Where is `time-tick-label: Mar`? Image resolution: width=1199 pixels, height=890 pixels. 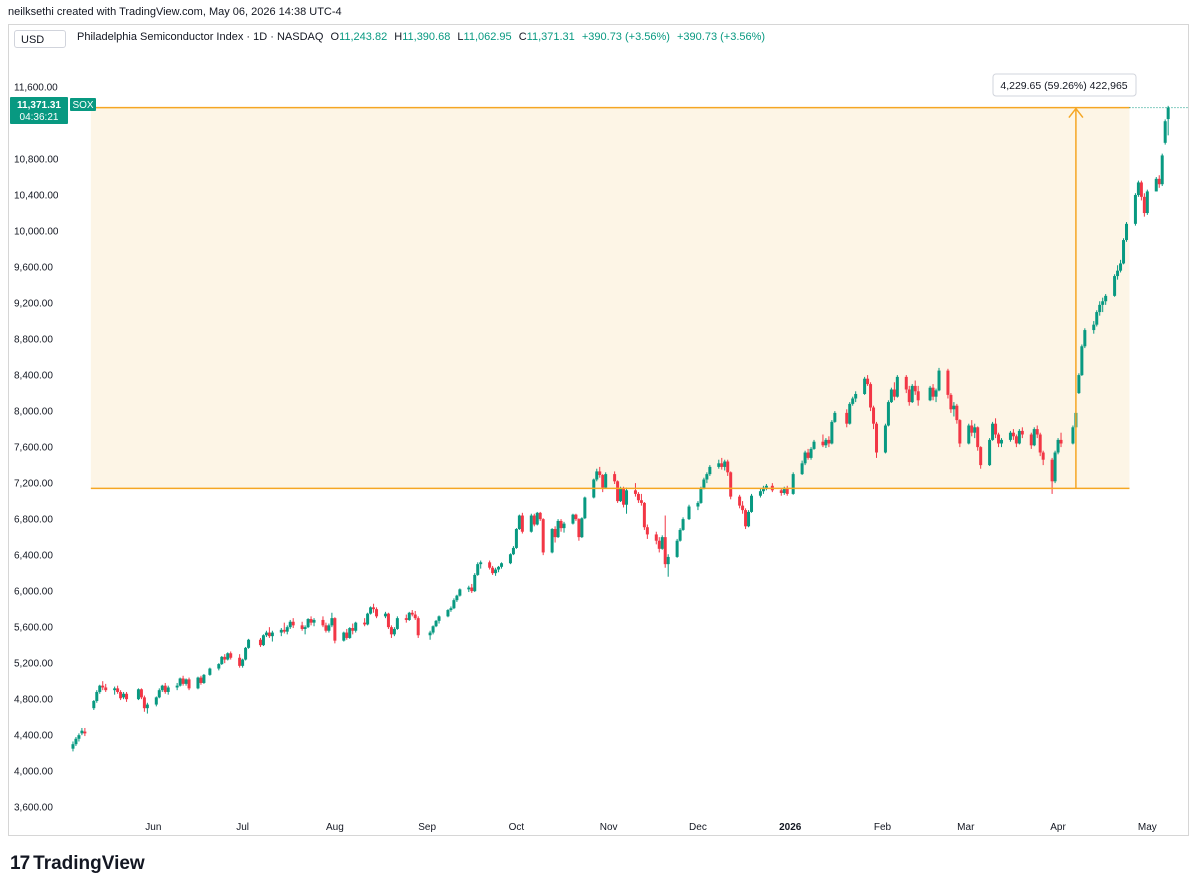
time-tick-label: Mar is located at coordinates (966, 827).